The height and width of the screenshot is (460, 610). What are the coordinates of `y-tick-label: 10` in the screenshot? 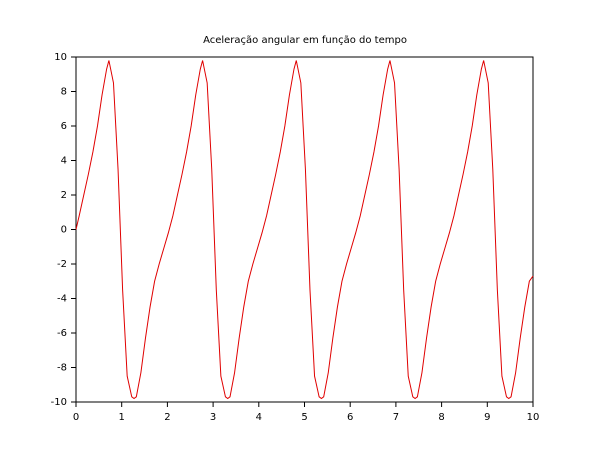 It's located at (60, 57).